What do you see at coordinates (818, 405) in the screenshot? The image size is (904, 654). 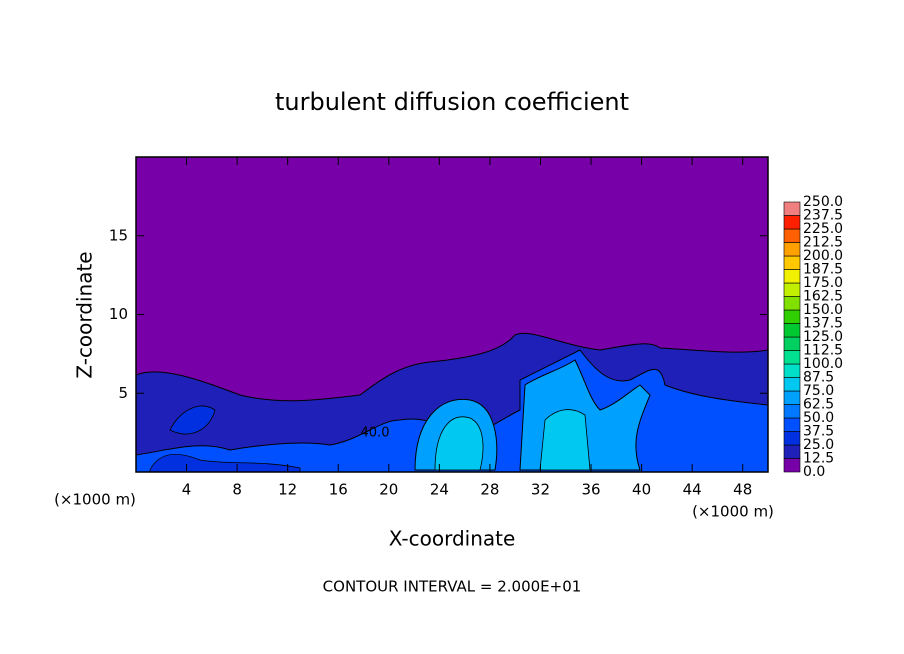 I see `colorbar-label: 62.5` at bounding box center [818, 405].